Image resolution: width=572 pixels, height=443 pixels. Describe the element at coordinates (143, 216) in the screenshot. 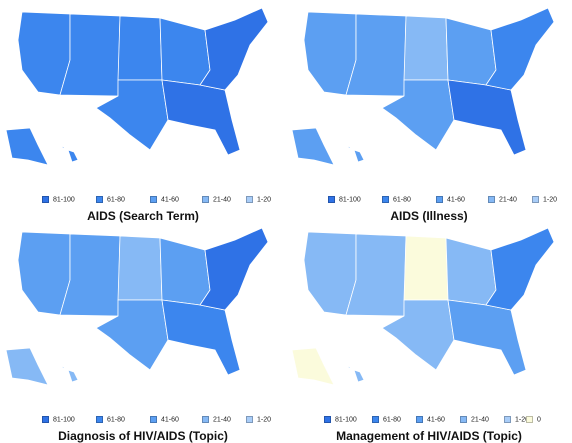

I see `map-title: AIDS (Search Term)` at that location.